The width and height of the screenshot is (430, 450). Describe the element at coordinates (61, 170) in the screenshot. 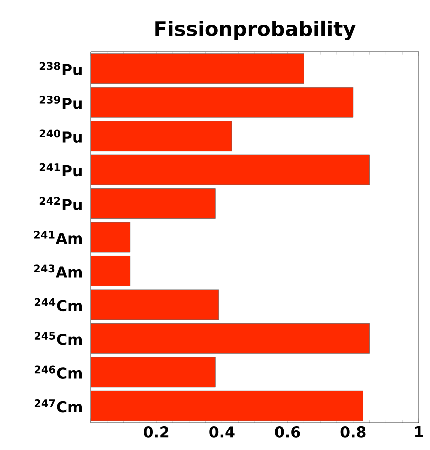

I see `y-tick-label: $^{241}$Pu` at that location.